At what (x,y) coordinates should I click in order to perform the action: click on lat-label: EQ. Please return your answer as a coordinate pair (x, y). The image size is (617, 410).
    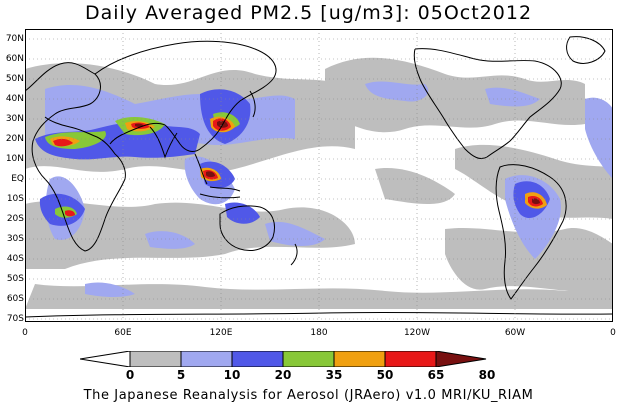
    Looking at the image, I should click on (17, 179).